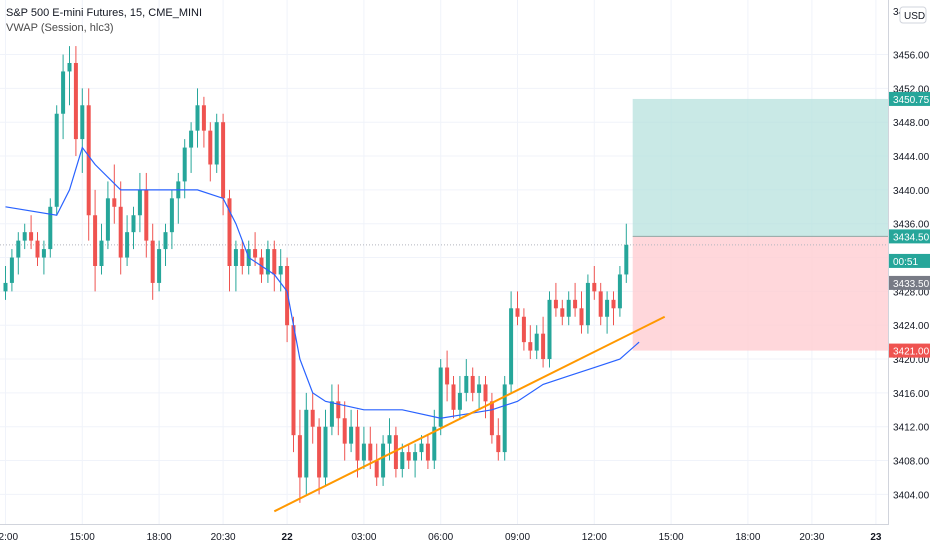 This screenshot has height=555, width=932. I want to click on currency-badge, so click(913, 15).